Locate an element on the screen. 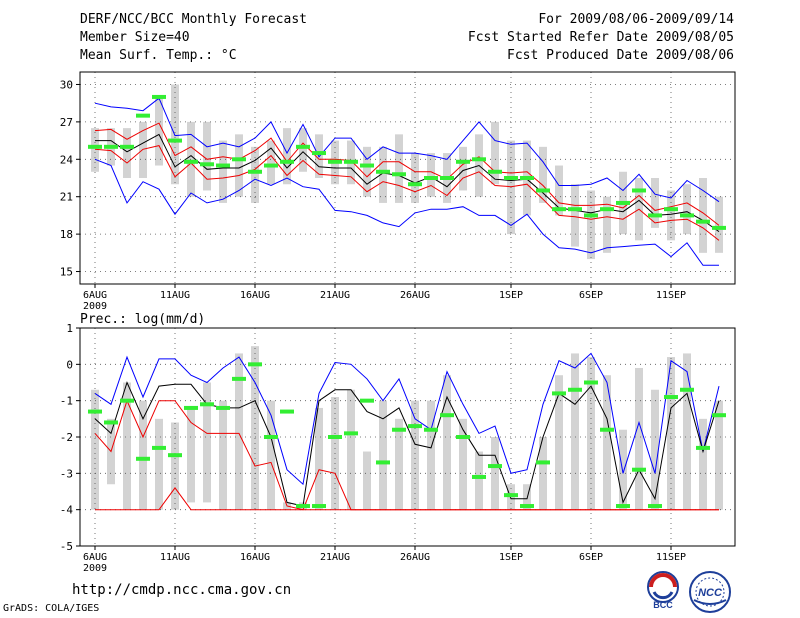 Image resolution: width=800 pixels, height=618 pixels. x-tick-label: 11SEP is located at coordinates (671, 295).